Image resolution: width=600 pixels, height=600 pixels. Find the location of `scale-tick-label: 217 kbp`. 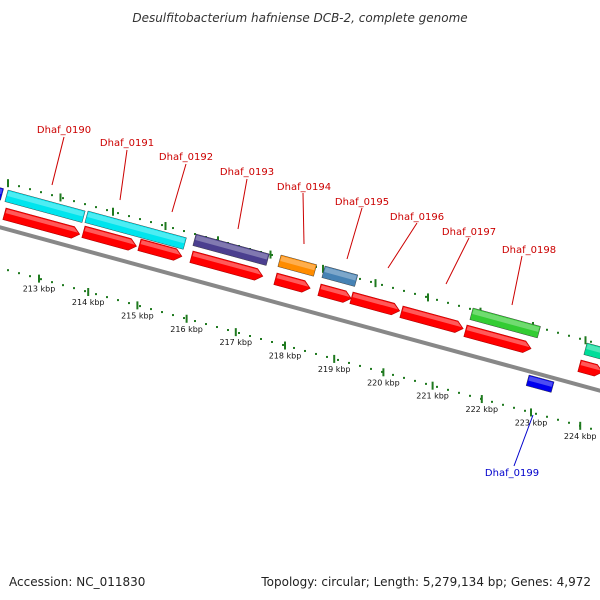

scale-tick-label: 217 kbp is located at coordinates (235, 342).